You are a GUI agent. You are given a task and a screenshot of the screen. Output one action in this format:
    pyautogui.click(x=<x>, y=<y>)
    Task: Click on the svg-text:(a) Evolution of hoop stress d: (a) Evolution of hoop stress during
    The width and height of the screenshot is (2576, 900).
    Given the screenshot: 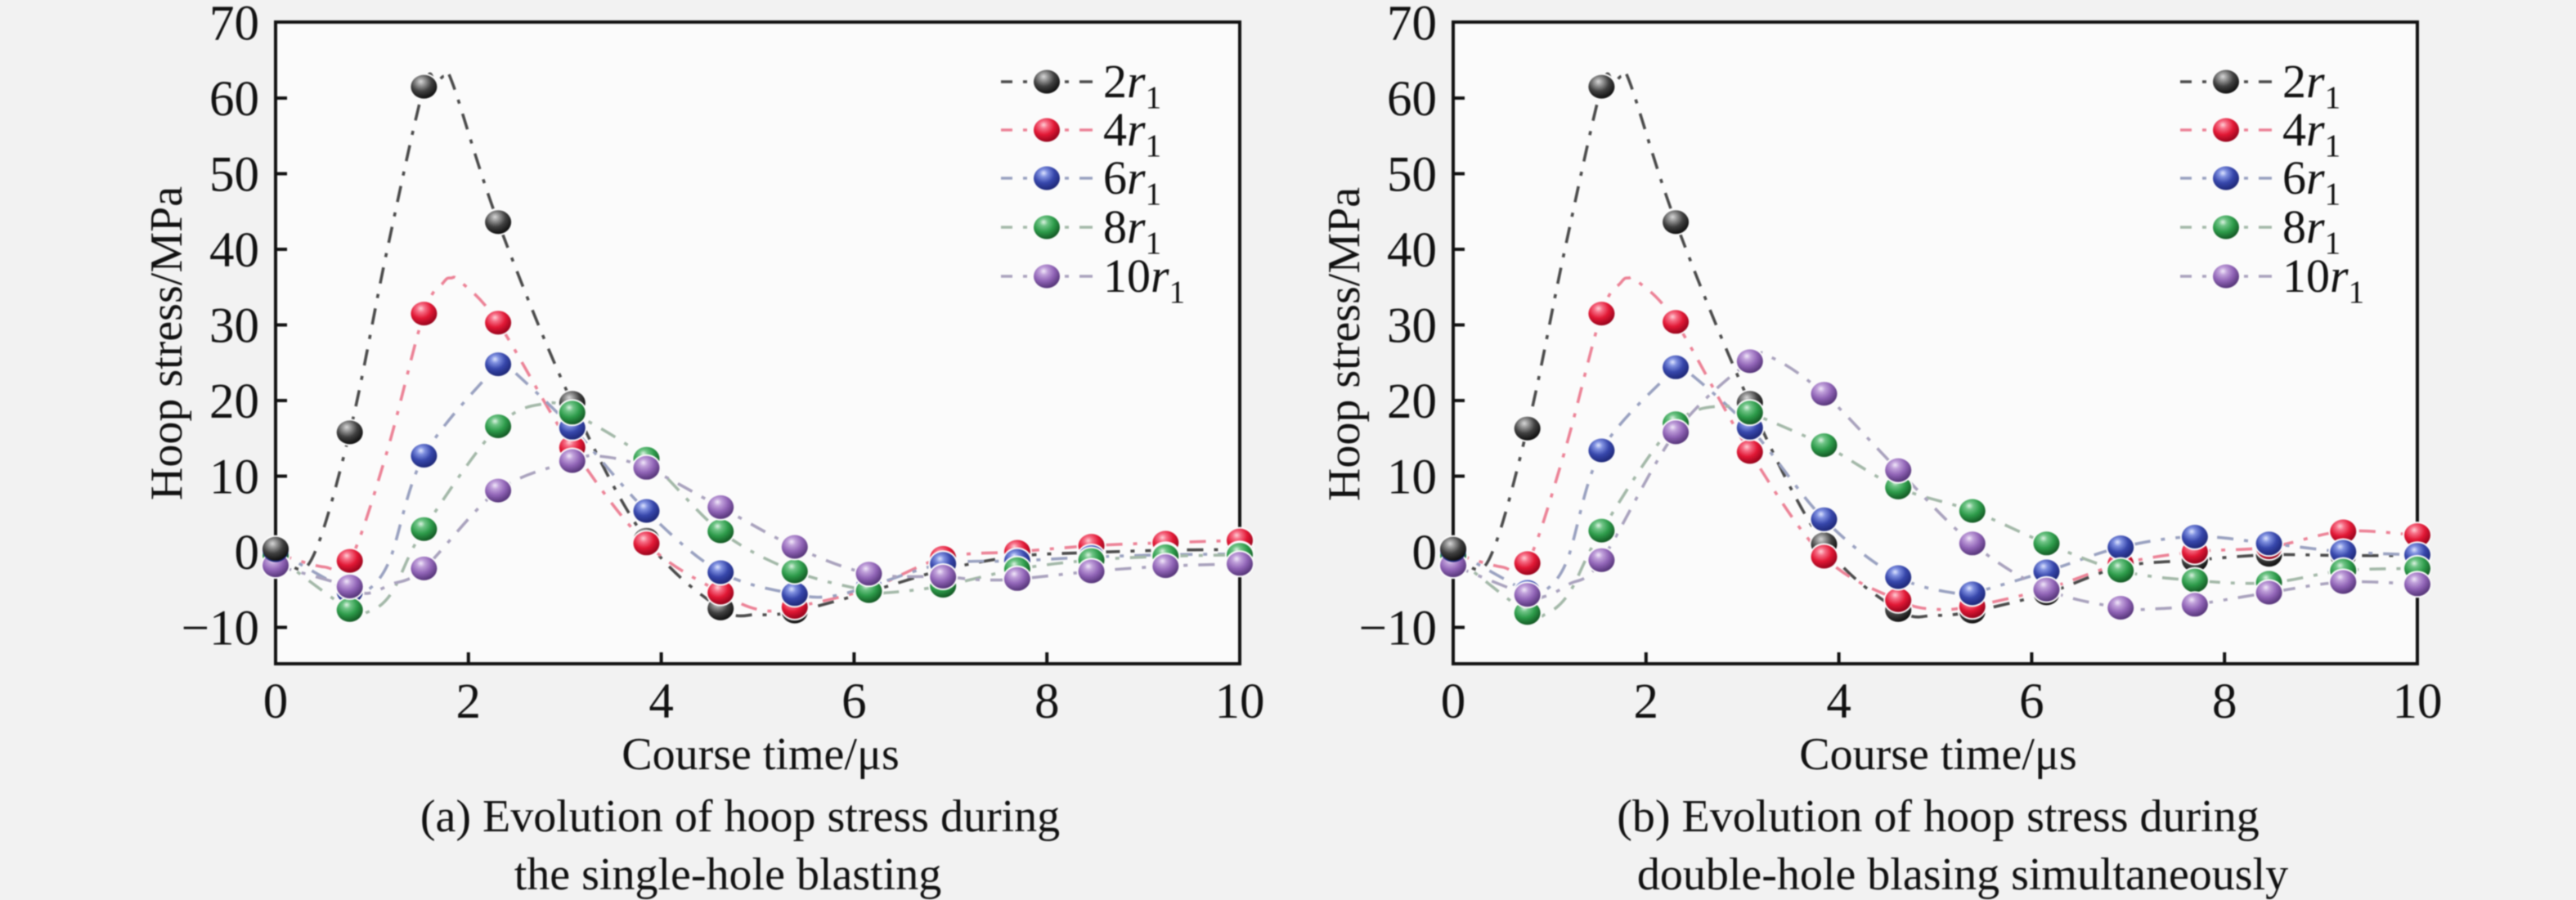 What is the action you would take?
    pyautogui.click(x=740, y=816)
    